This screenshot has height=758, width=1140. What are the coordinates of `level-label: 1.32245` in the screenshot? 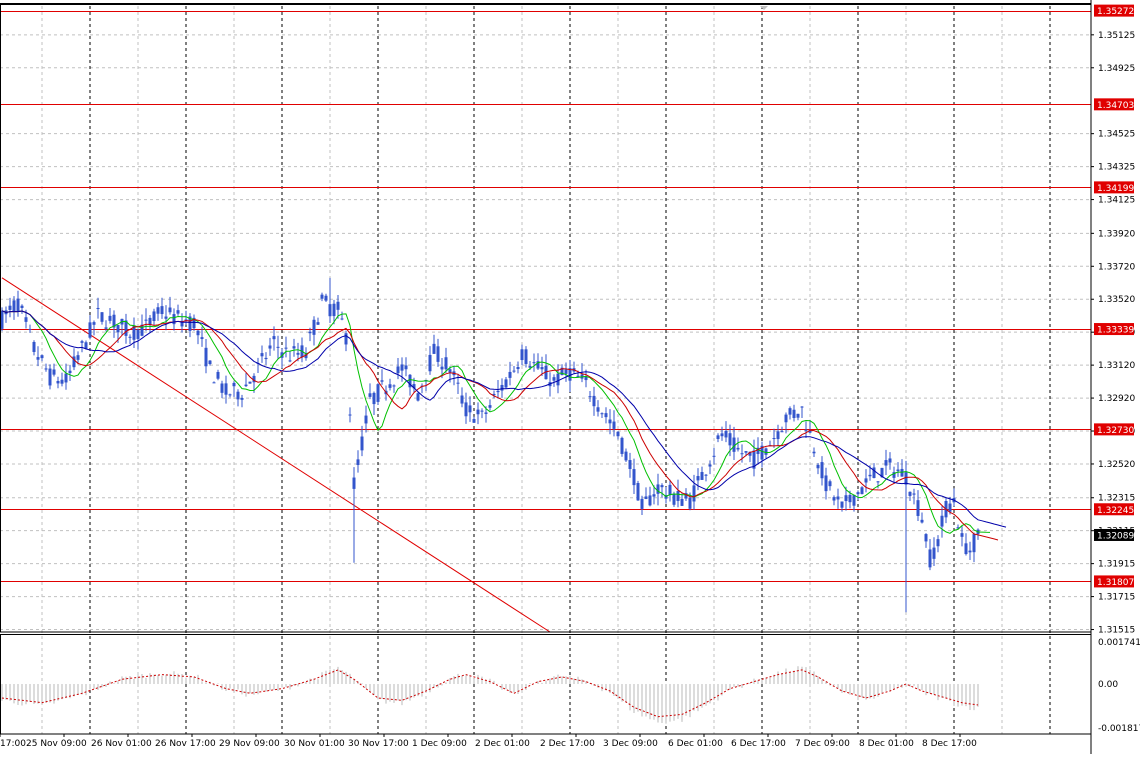 It's located at (1115, 511).